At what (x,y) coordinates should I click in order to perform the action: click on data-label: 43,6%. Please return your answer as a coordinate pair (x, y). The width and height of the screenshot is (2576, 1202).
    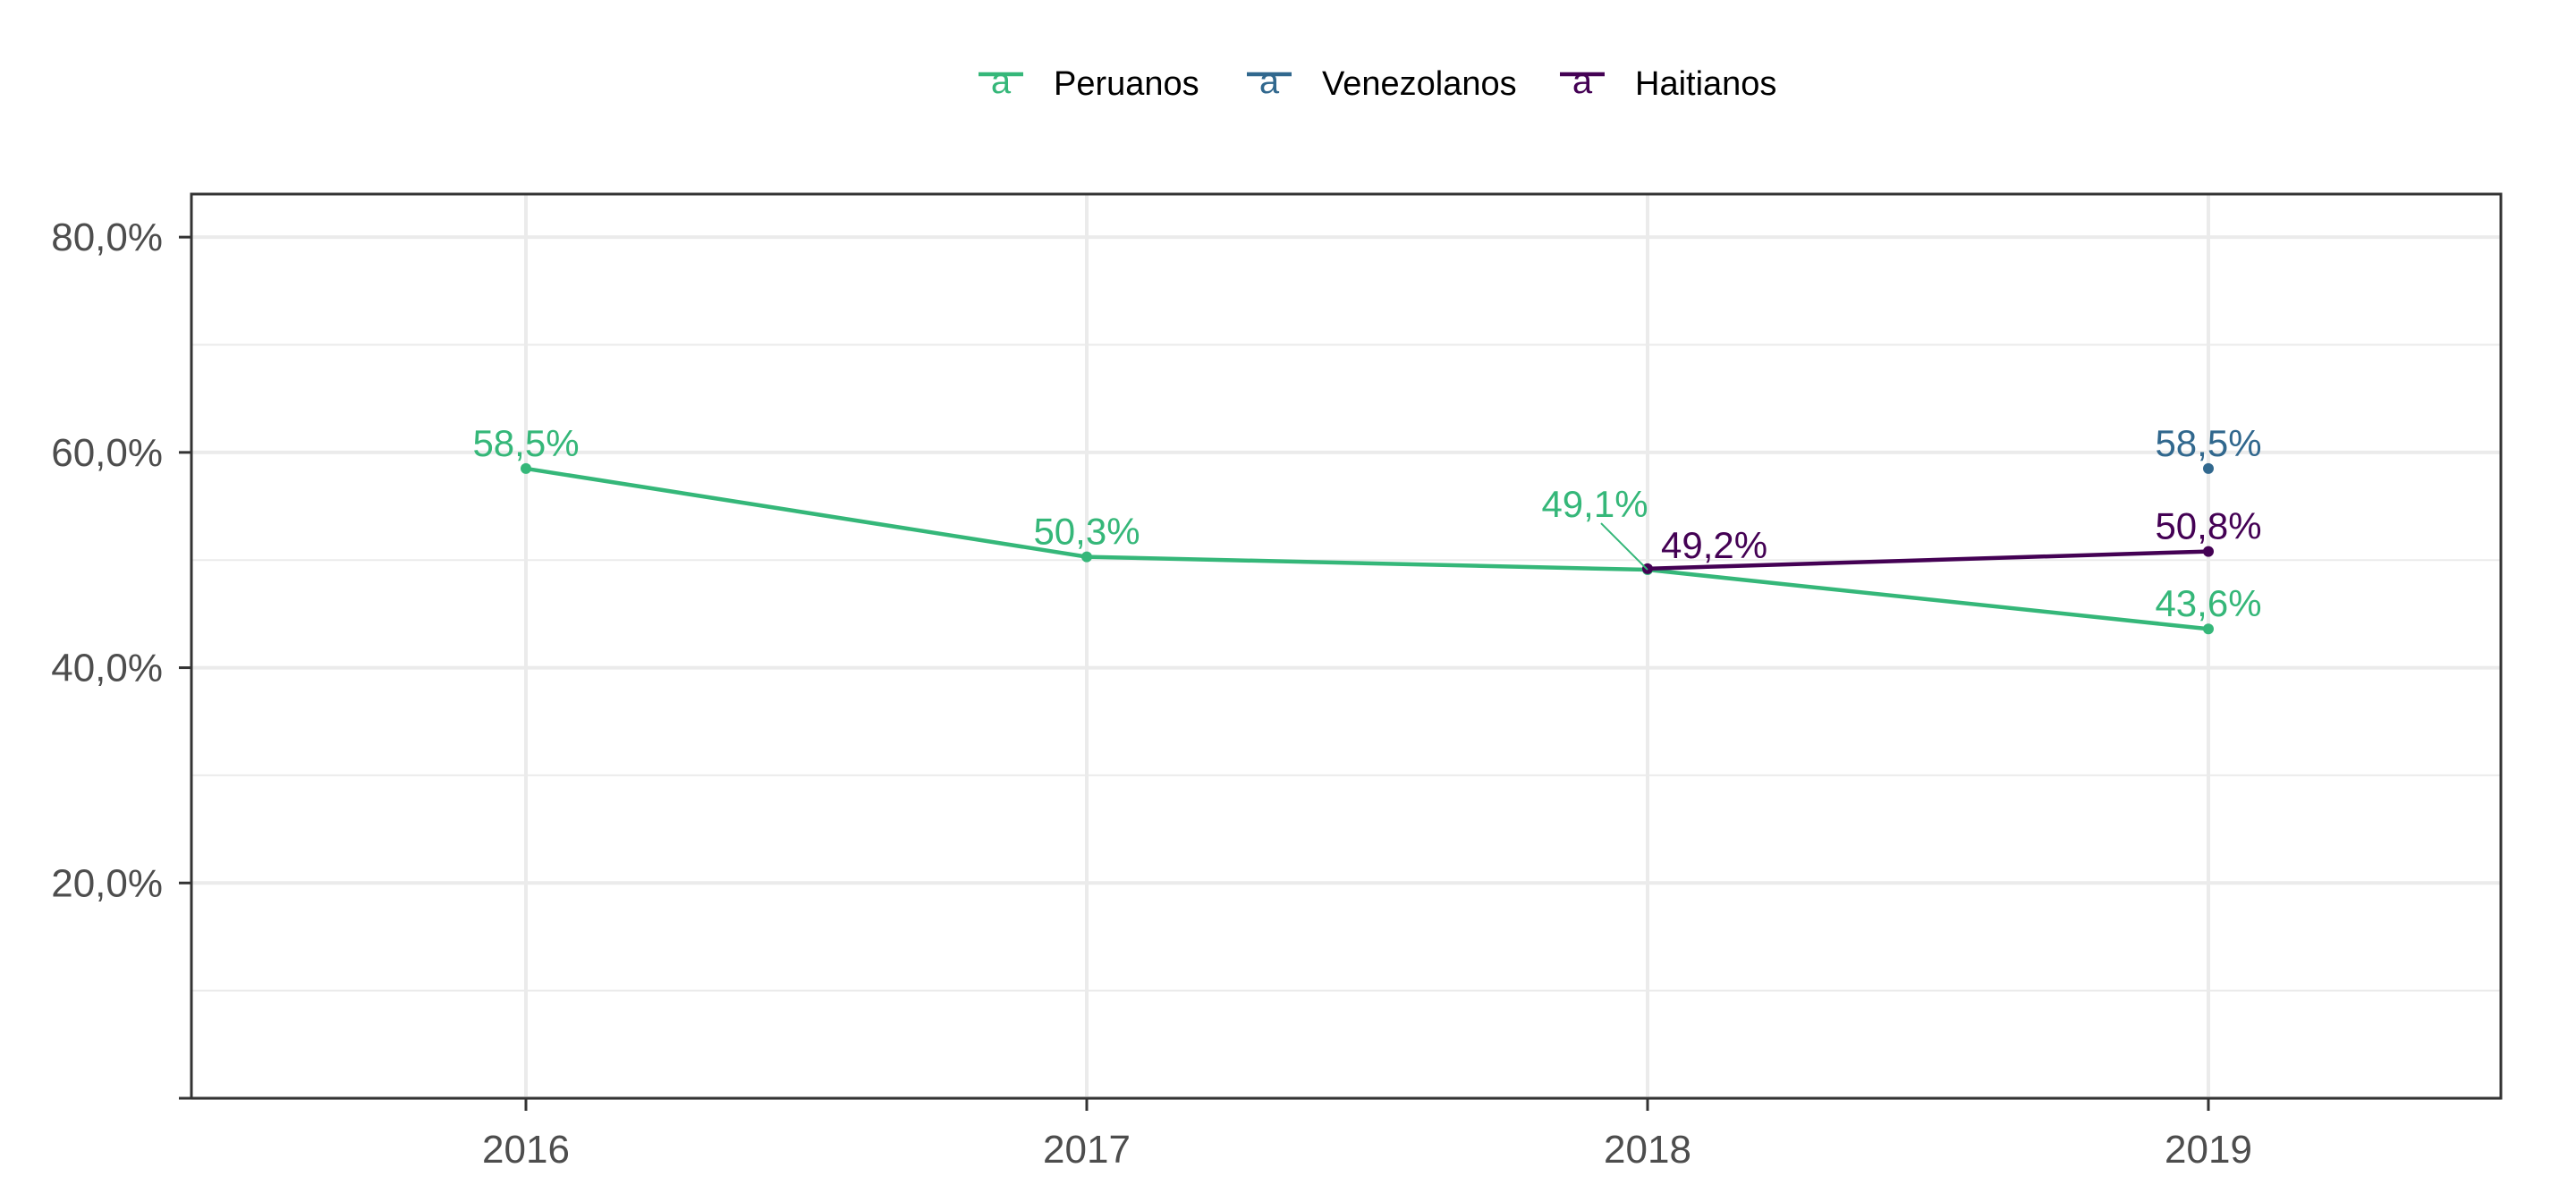
    Looking at the image, I should click on (2208, 603).